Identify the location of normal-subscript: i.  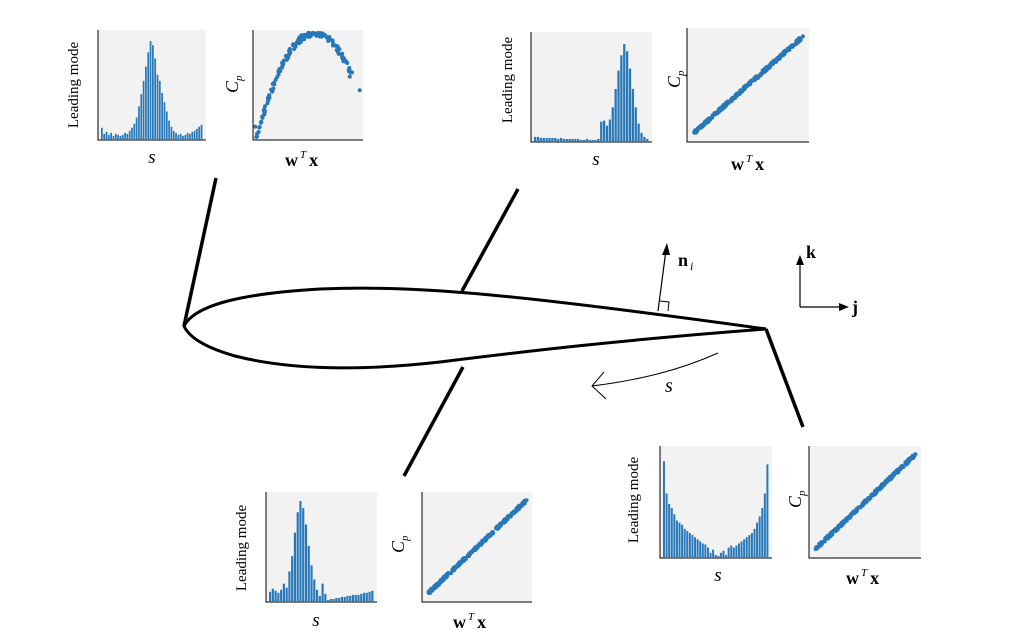
(691, 266).